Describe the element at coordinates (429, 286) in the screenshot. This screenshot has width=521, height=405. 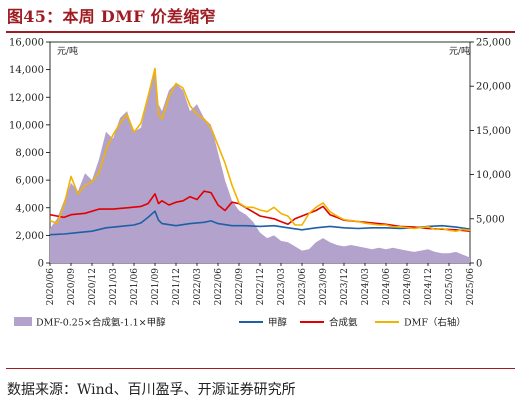
I see `x-tick-label: 2024/12` at that location.